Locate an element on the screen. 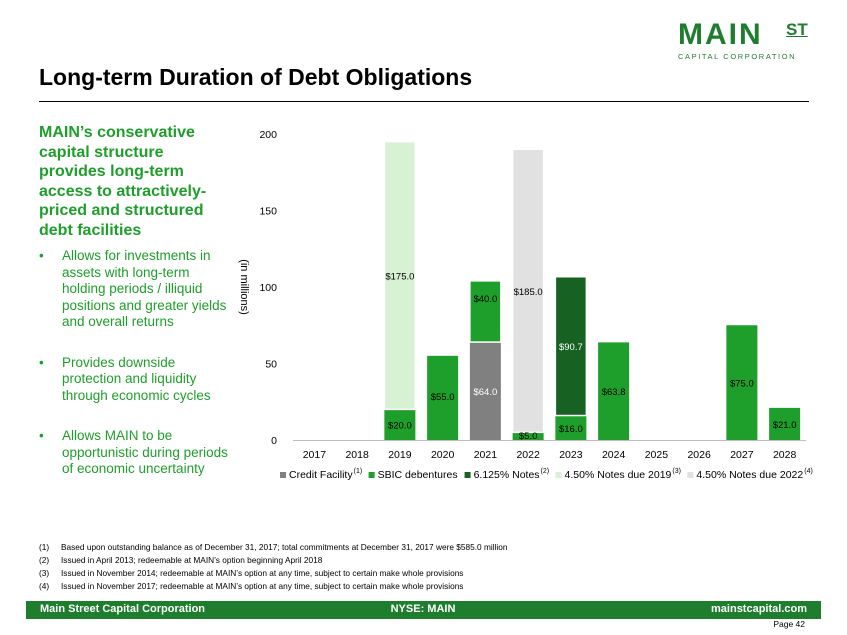 The width and height of the screenshot is (847, 635). data-label: $64.0 is located at coordinates (485, 392).